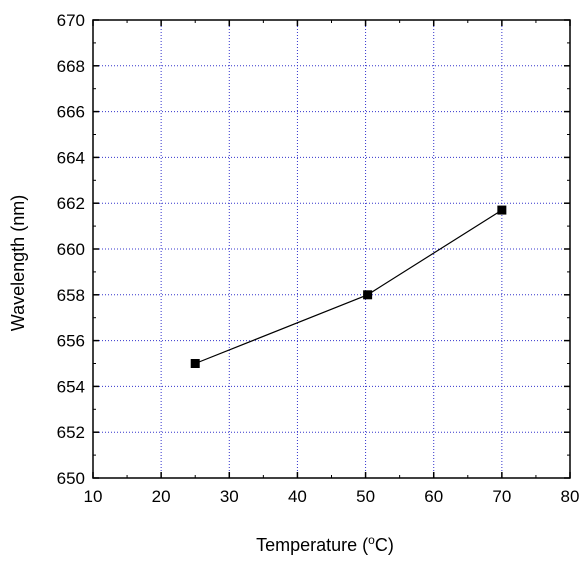 This screenshot has height=563, width=583. I want to click on y-tick-label: 670, so click(71, 20).